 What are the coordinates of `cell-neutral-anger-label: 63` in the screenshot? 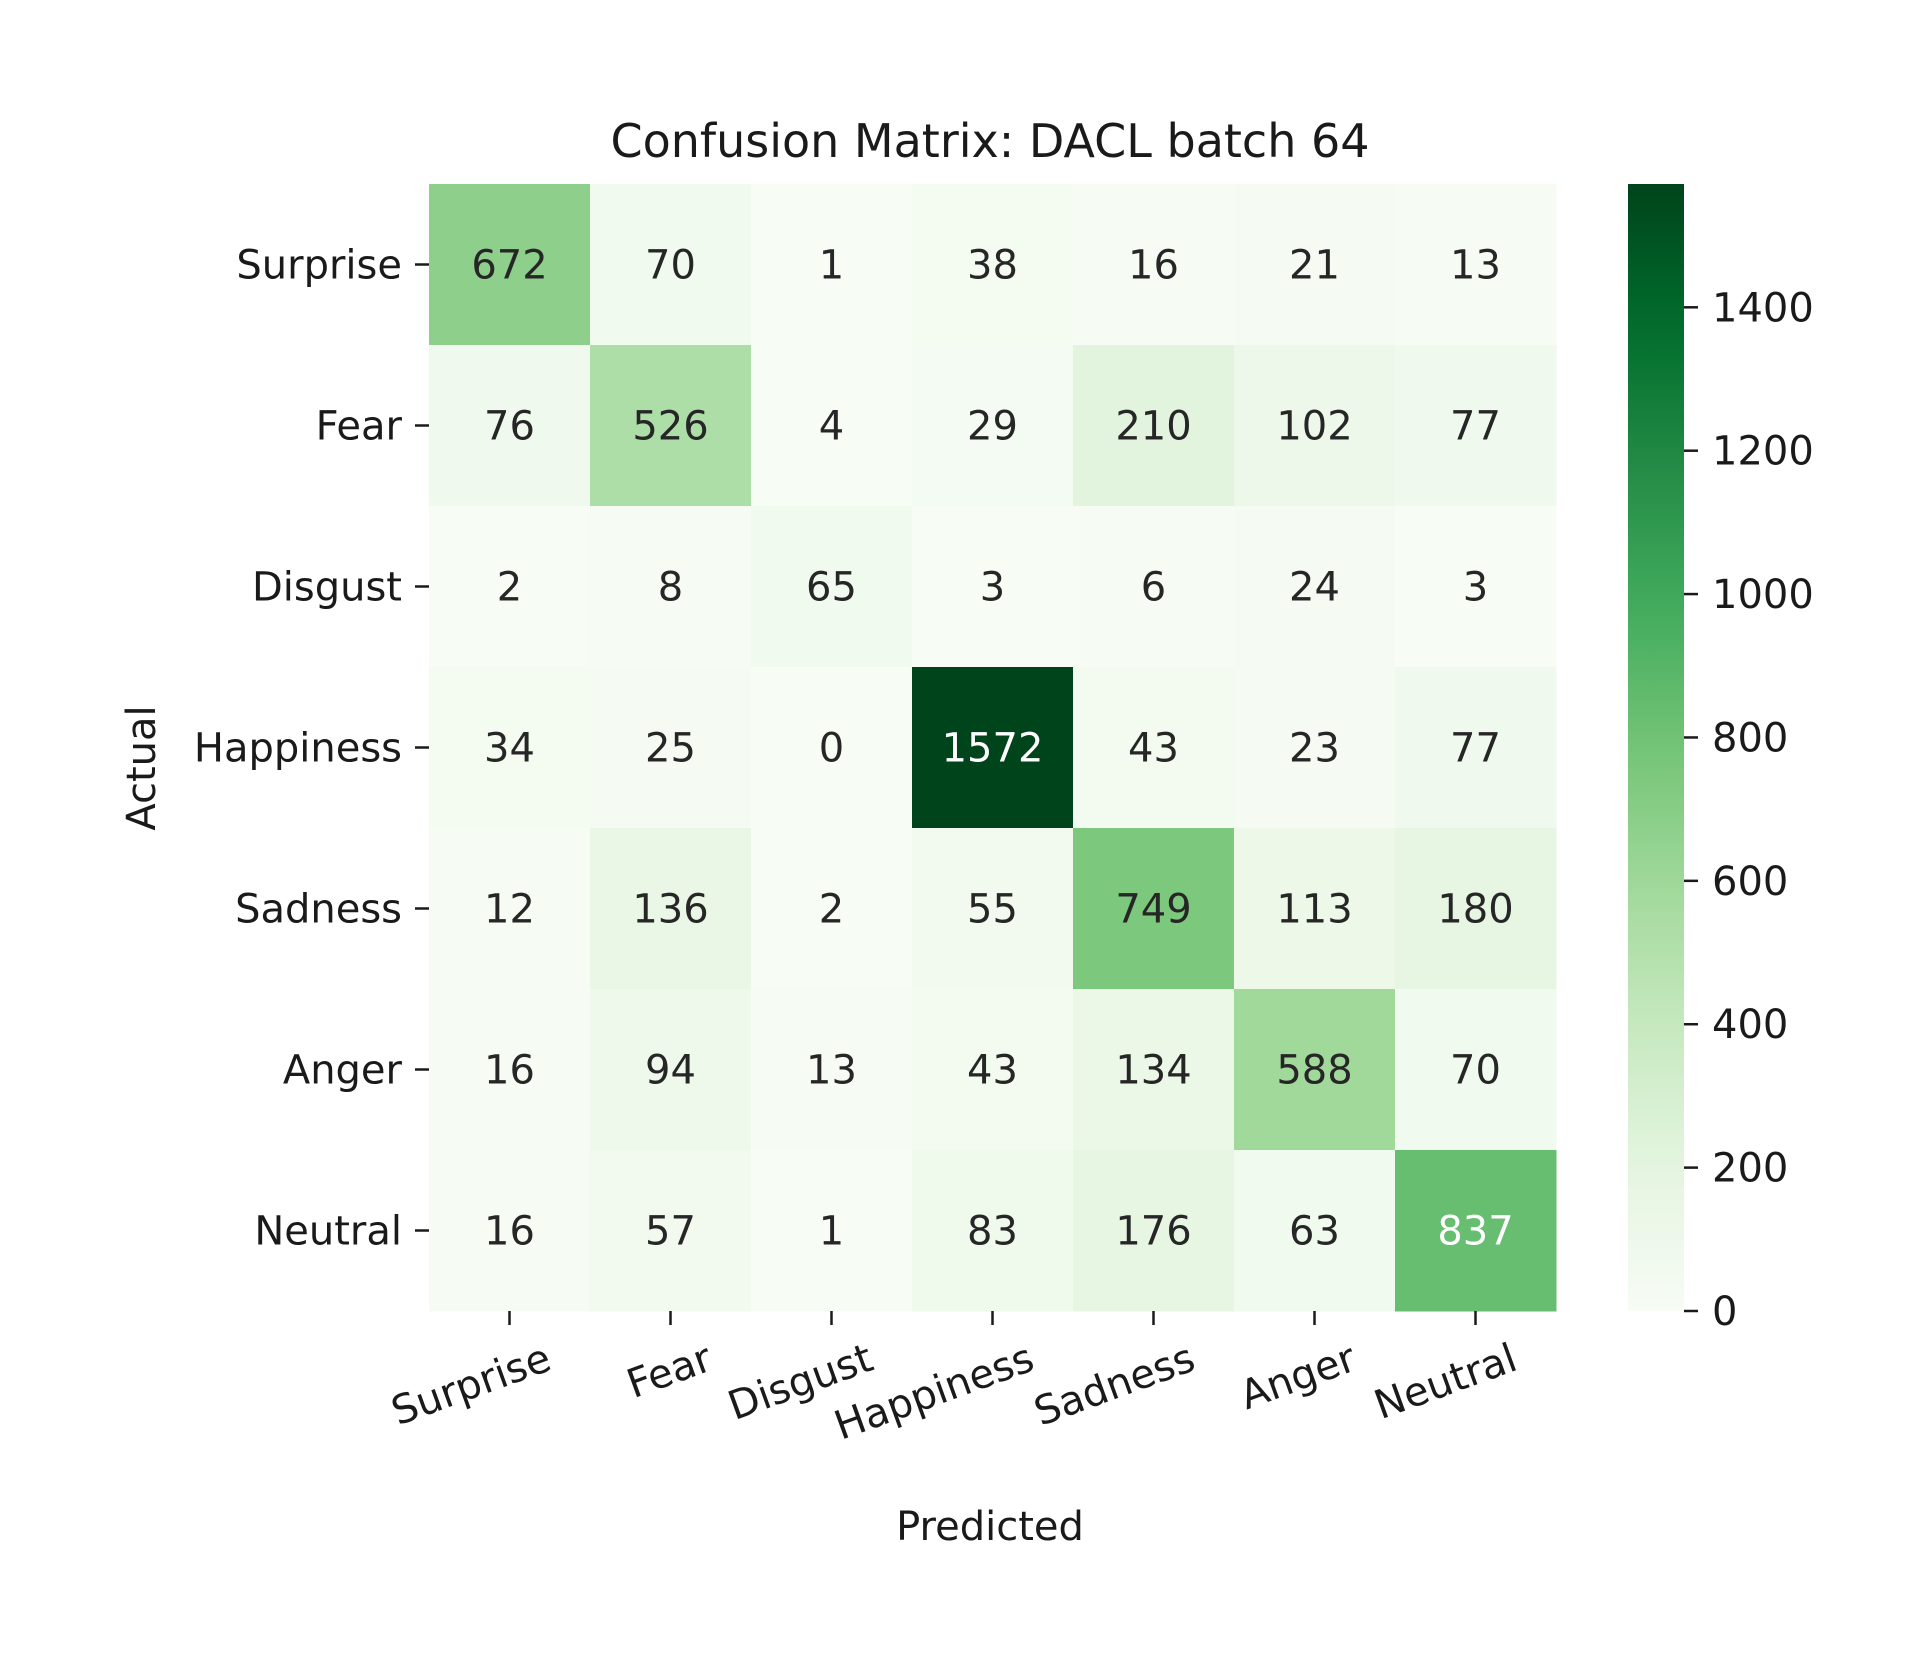 It's located at (1314, 1232).